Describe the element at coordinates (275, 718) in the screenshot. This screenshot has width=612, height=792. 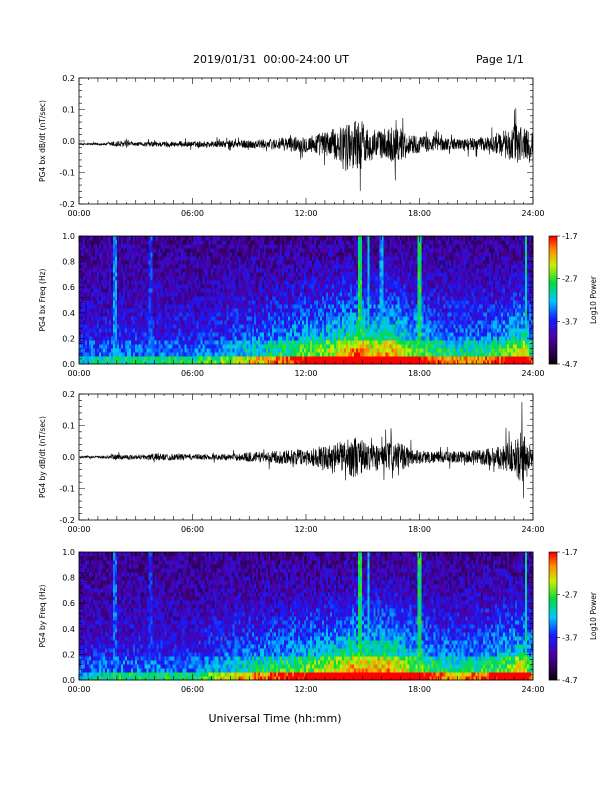
I see `x-axis-title: Universal Time (hh:mm)` at that location.